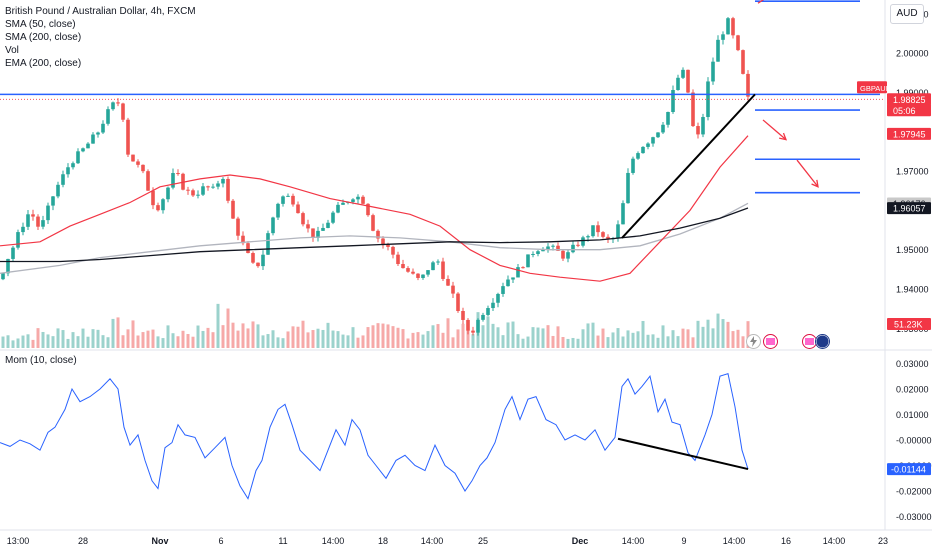 The image size is (932, 550). What do you see at coordinates (41, 360) in the screenshot?
I see `momentum-label: Mom (10, close)` at bounding box center [41, 360].